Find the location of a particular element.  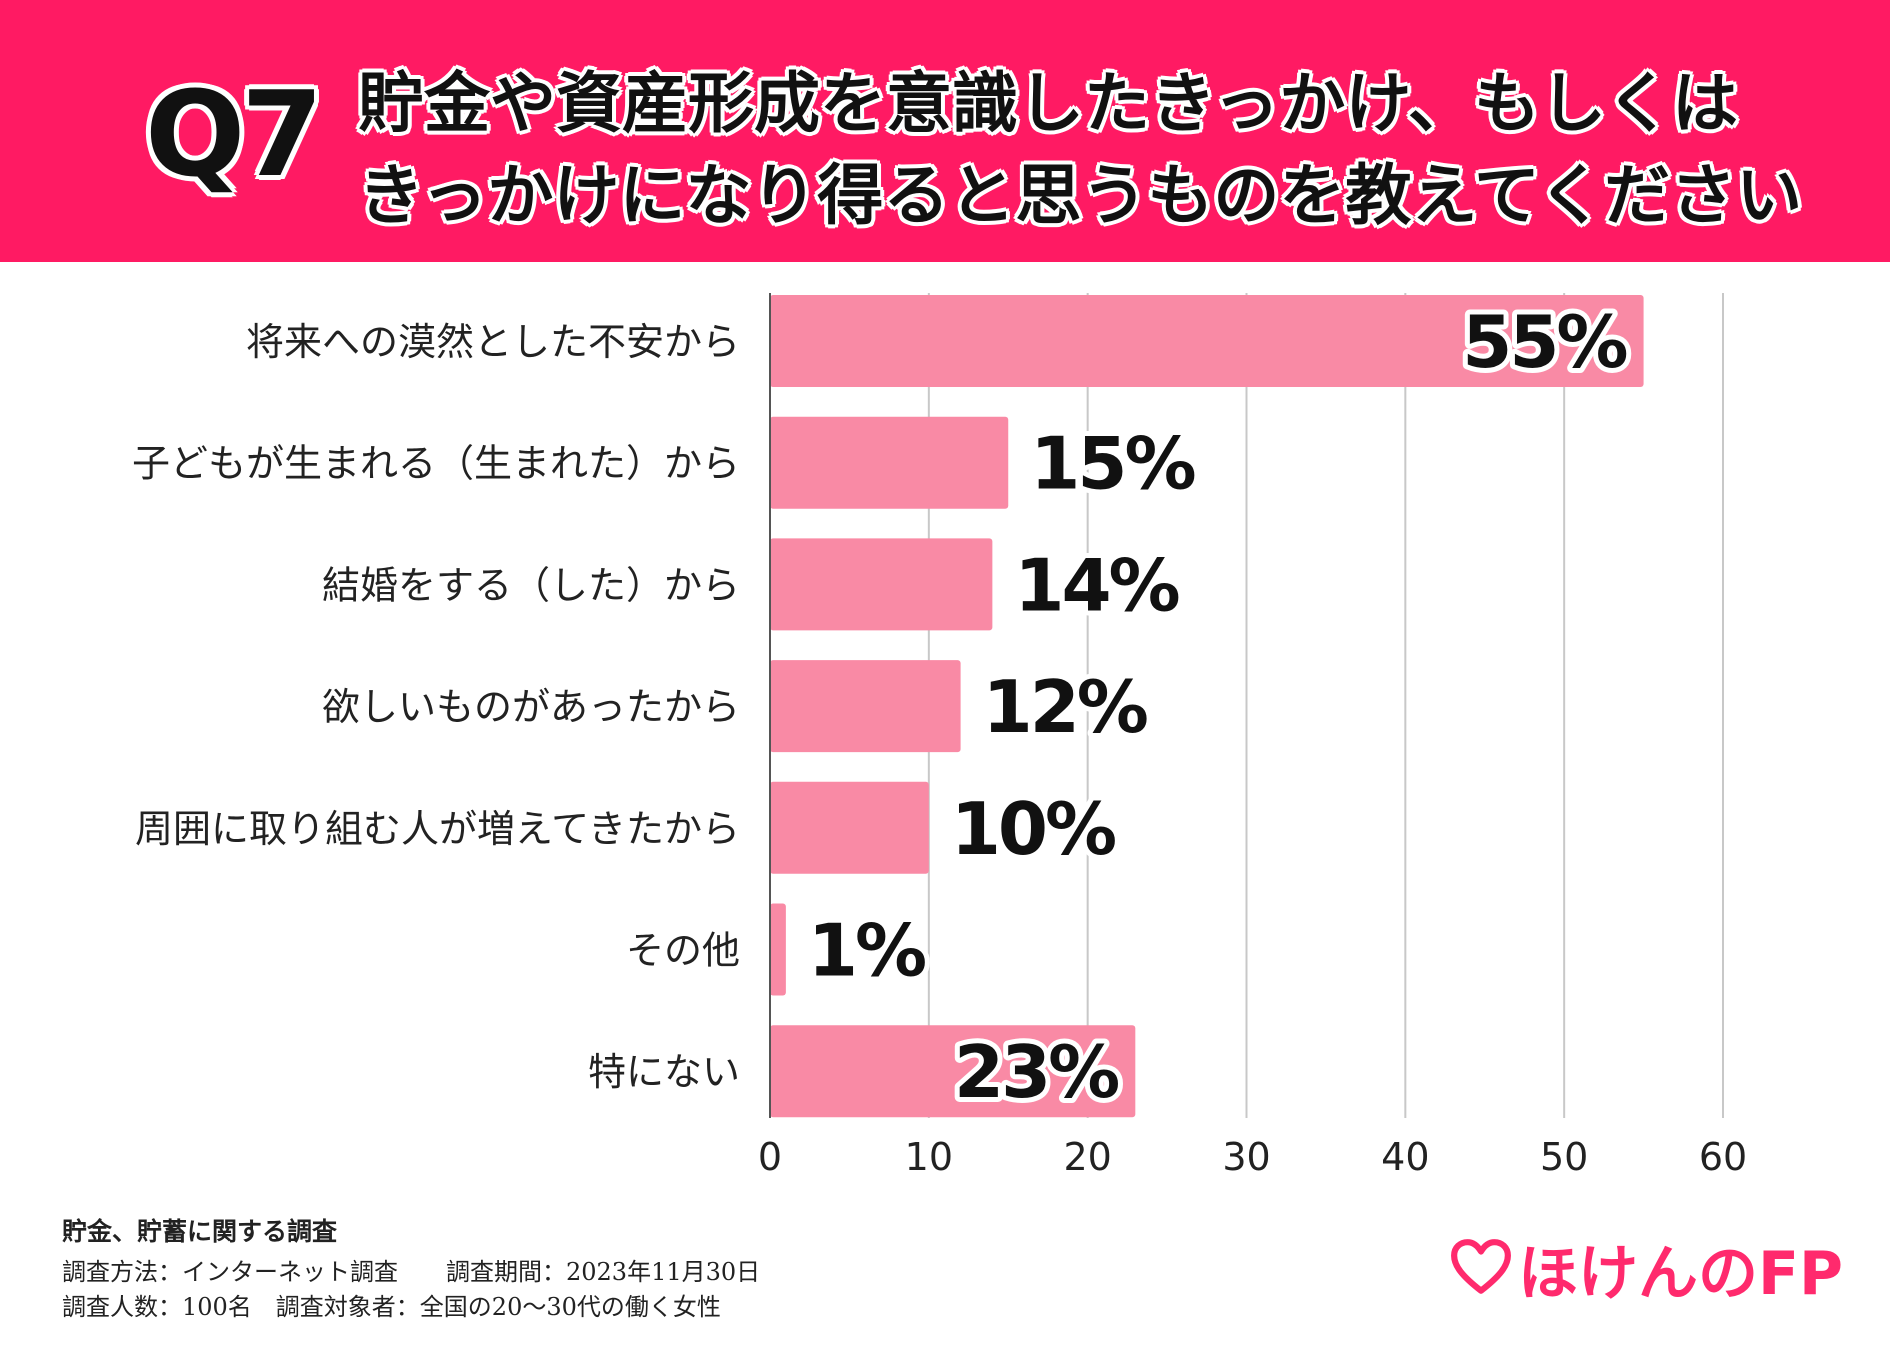

question-text-line-1: 貯金や資産形成を意識したきっかけ、もしくは is located at coordinates (1048, 103).